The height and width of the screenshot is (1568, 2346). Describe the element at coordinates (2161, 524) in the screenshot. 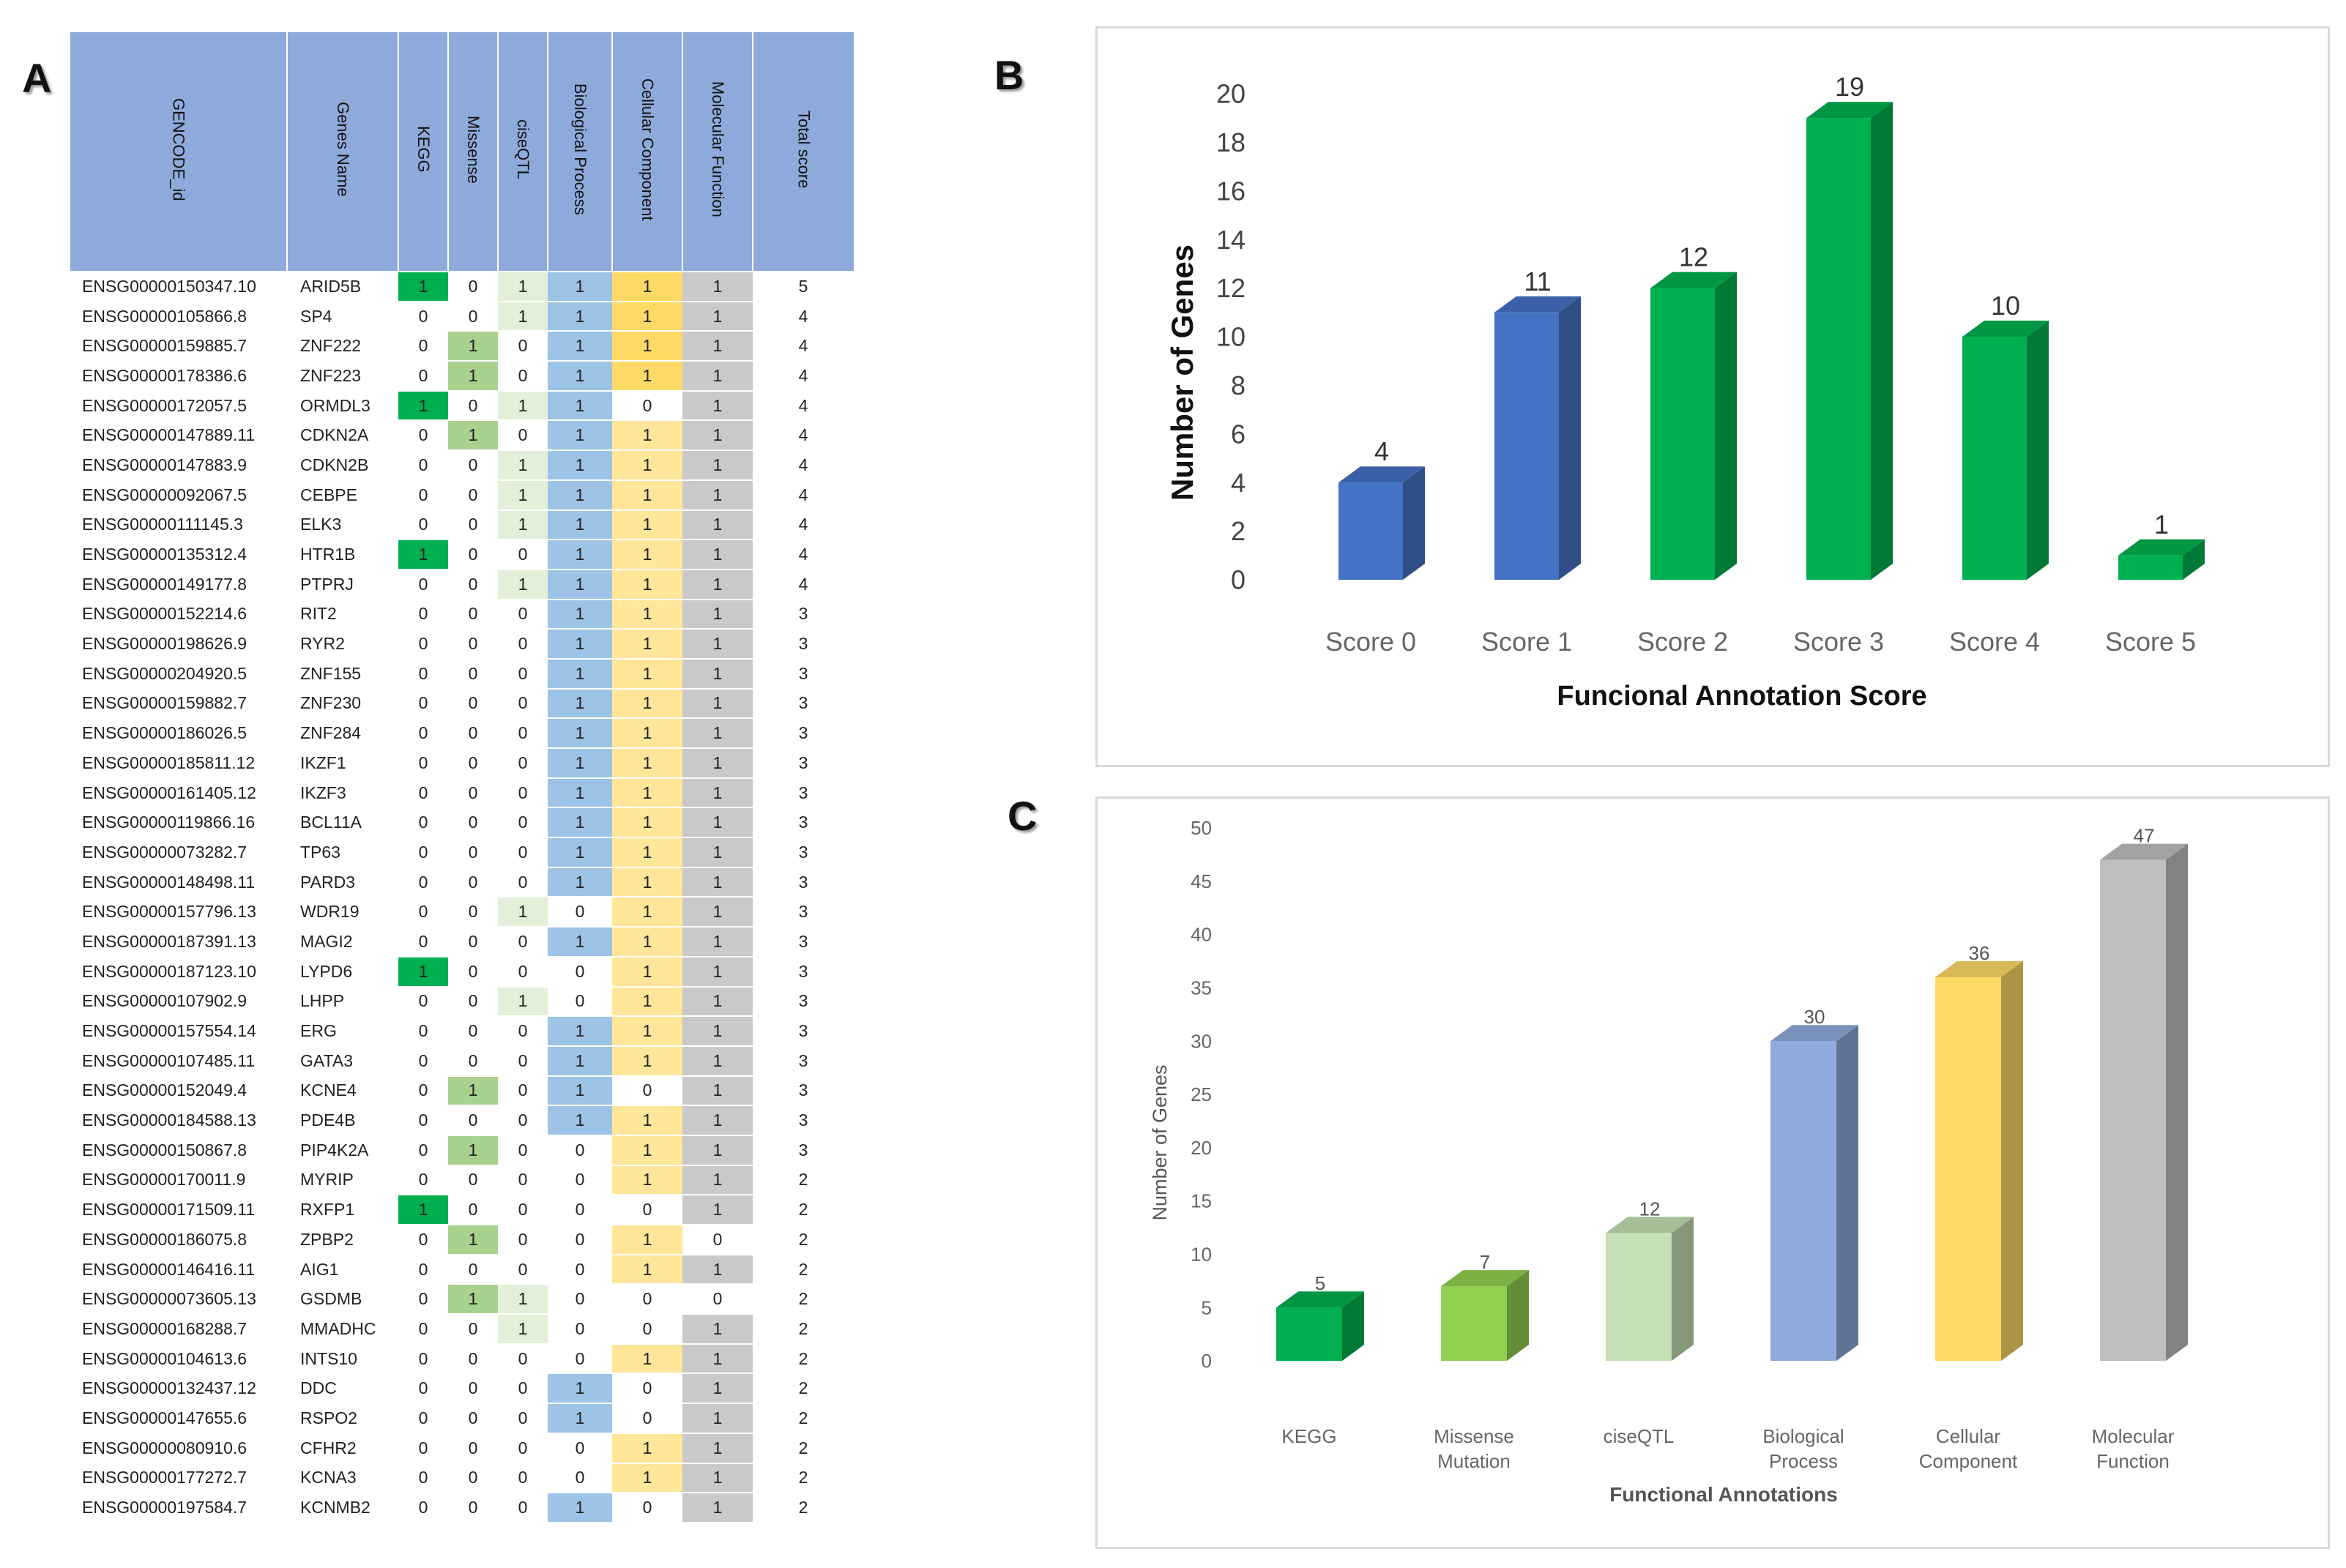

I see `bar-value-label: 1` at that location.